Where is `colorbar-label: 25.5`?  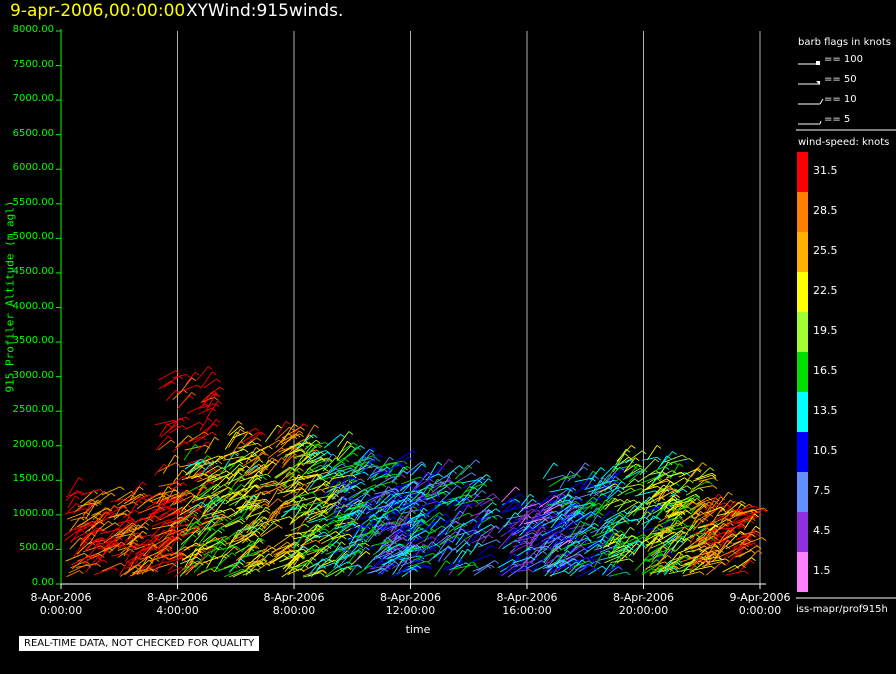
colorbar-label: 25.5 is located at coordinates (825, 250).